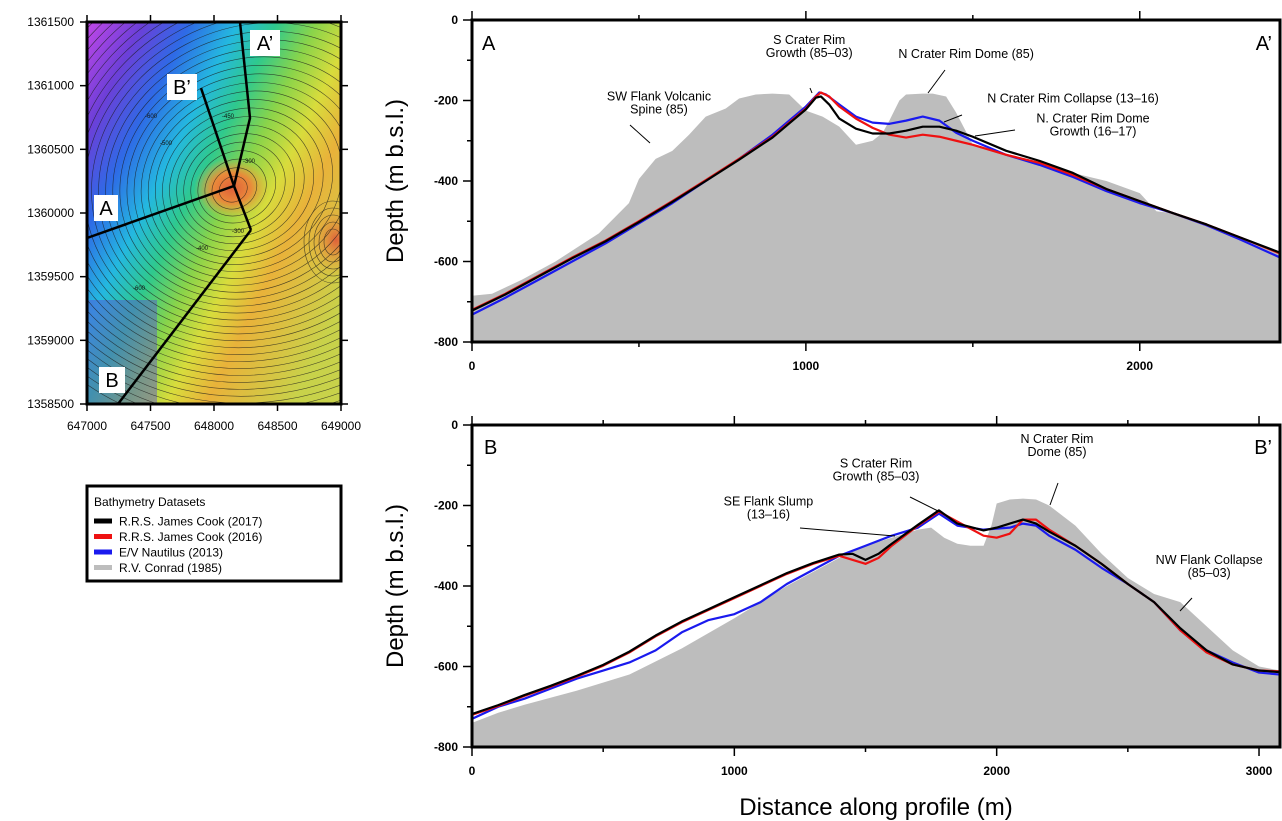 This screenshot has width=1282, height=821. Describe the element at coordinates (50, 340) in the screenshot. I see `map-y-tick-label: 1359000` at that location.